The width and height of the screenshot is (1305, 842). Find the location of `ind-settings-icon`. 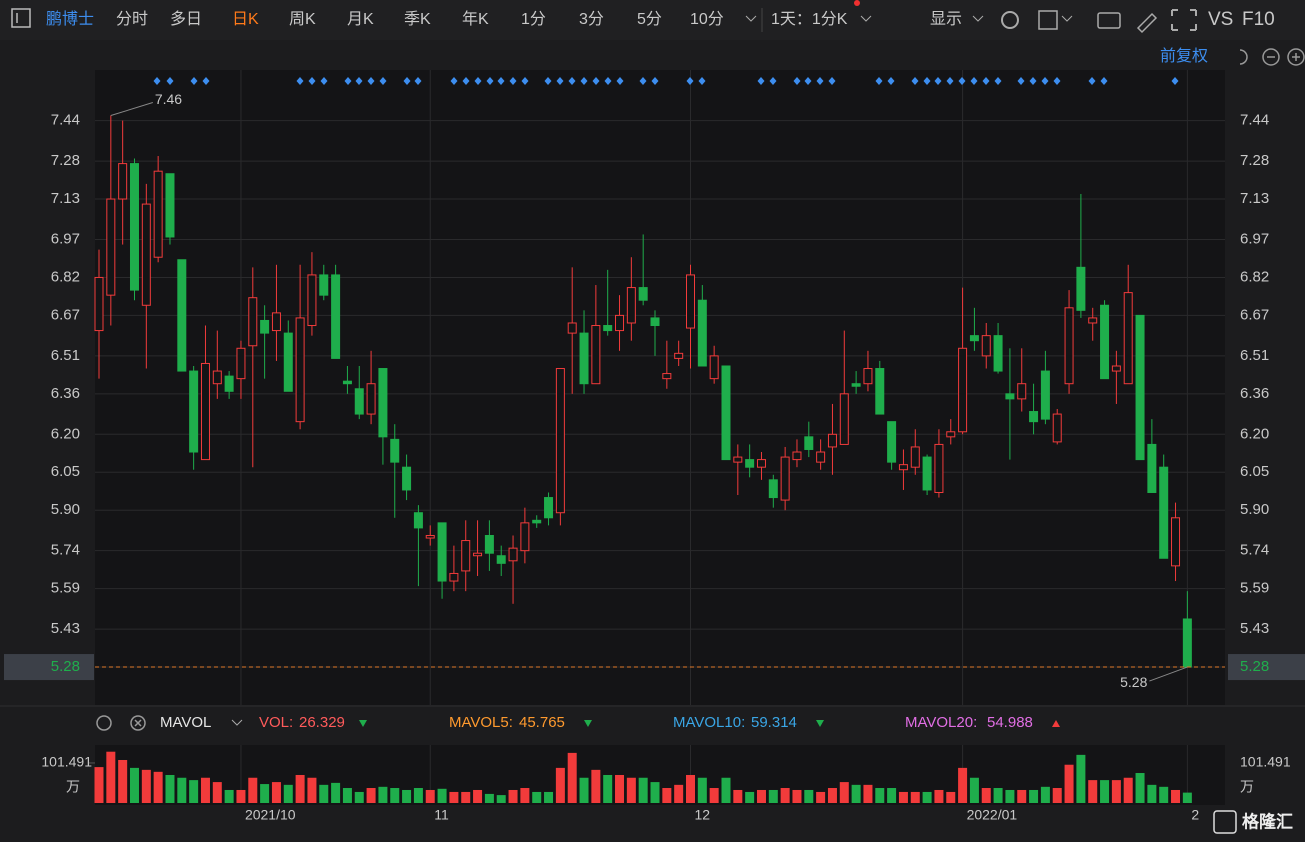

ind-settings-icon is located at coordinates (104, 723).